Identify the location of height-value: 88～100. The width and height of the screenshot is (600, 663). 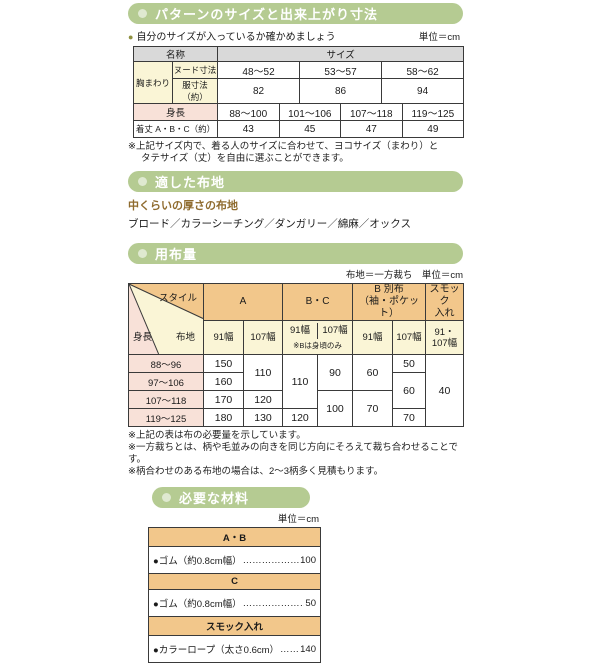
(248, 112).